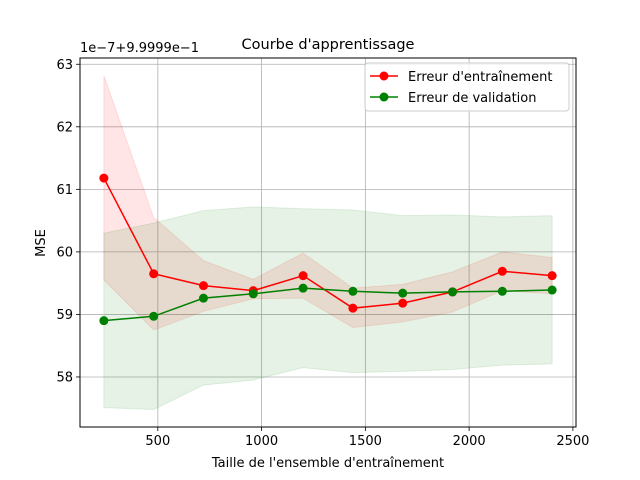 The height and width of the screenshot is (480, 640). Describe the element at coordinates (64, 377) in the screenshot. I see `y-tick-label: 58` at that location.